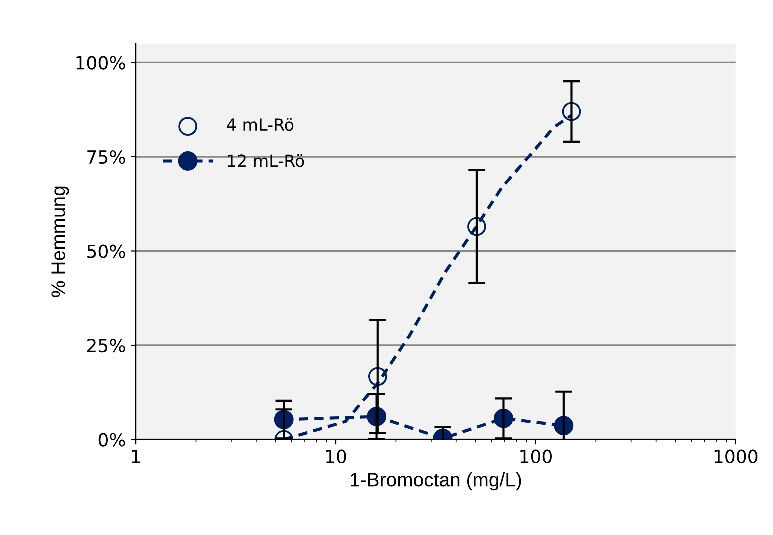  I want to click on x-tick-label: 100, so click(536, 457).